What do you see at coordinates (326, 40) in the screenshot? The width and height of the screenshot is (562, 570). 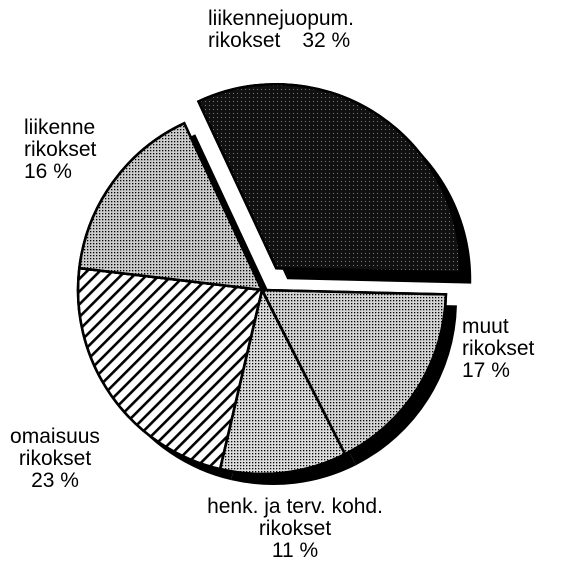 I see `value-label: 32 %` at bounding box center [326, 40].